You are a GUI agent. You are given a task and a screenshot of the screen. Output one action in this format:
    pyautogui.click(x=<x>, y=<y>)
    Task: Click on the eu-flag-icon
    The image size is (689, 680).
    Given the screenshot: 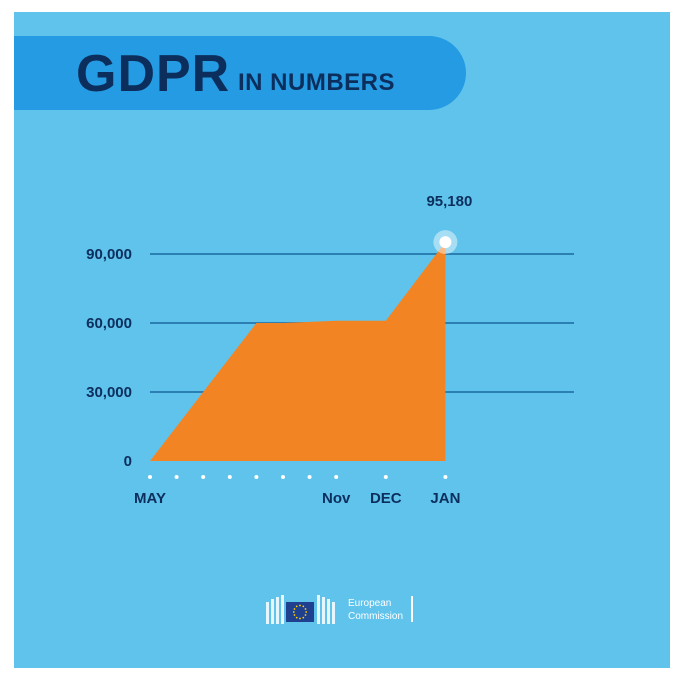 What is the action you would take?
    pyautogui.click(x=300, y=609)
    